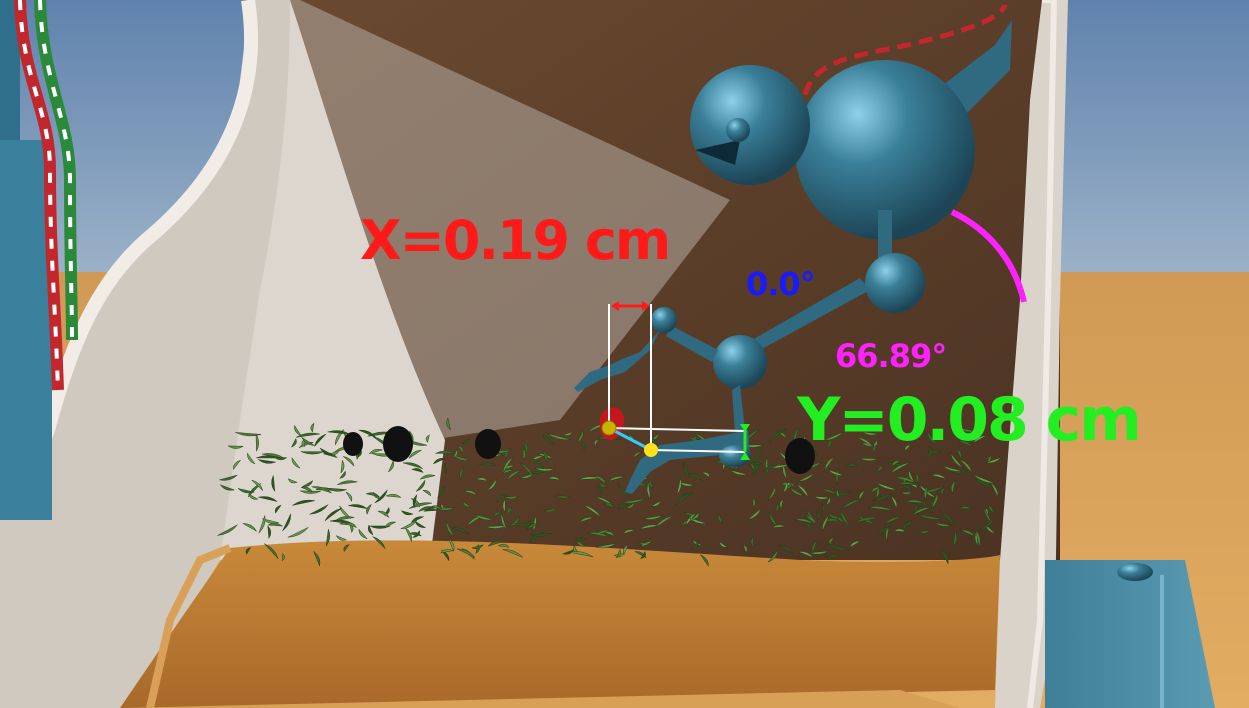 The height and width of the screenshot is (708, 1249). Describe the element at coordinates (609, 428) in the screenshot. I see `target-point-icon` at that location.